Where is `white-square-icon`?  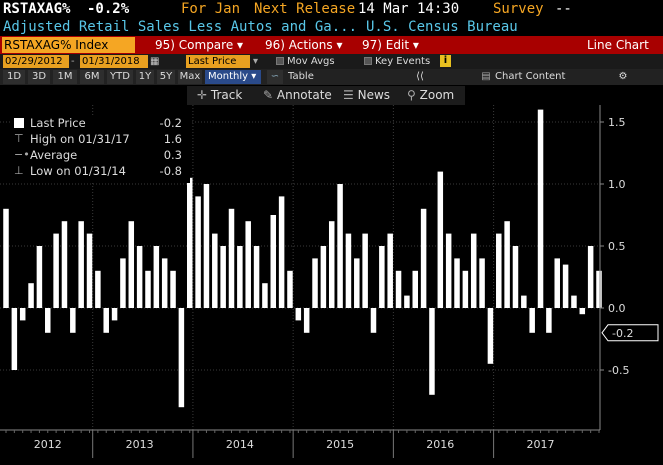 white-square-icon is located at coordinates (19, 123).